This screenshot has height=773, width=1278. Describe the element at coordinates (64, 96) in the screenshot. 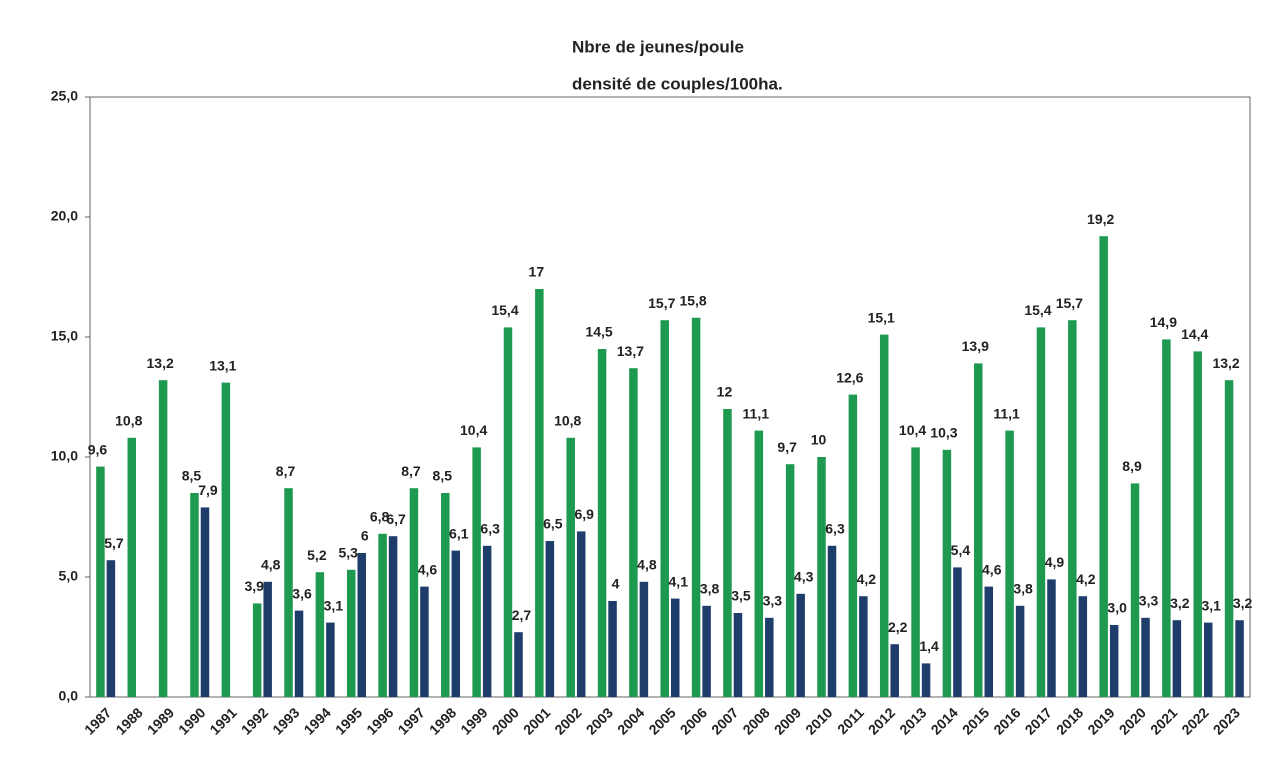

I see `y-tick-label: 25,0` at that location.